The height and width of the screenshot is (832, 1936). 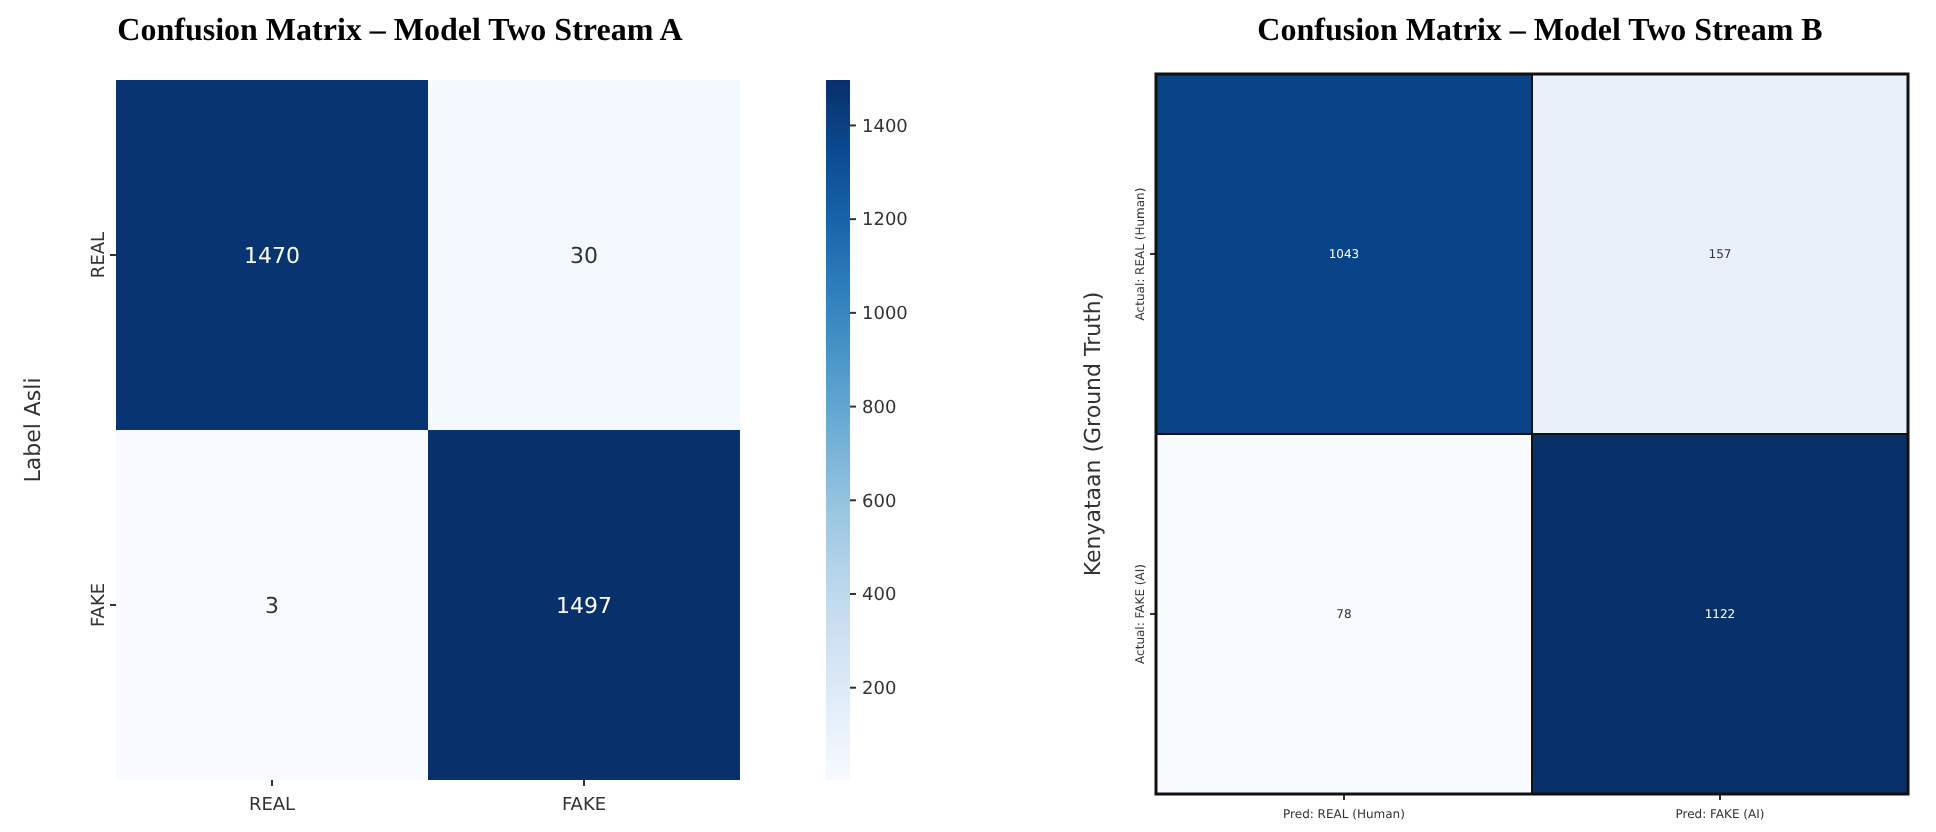 I want to click on data-label: 1497, so click(x=584, y=605).